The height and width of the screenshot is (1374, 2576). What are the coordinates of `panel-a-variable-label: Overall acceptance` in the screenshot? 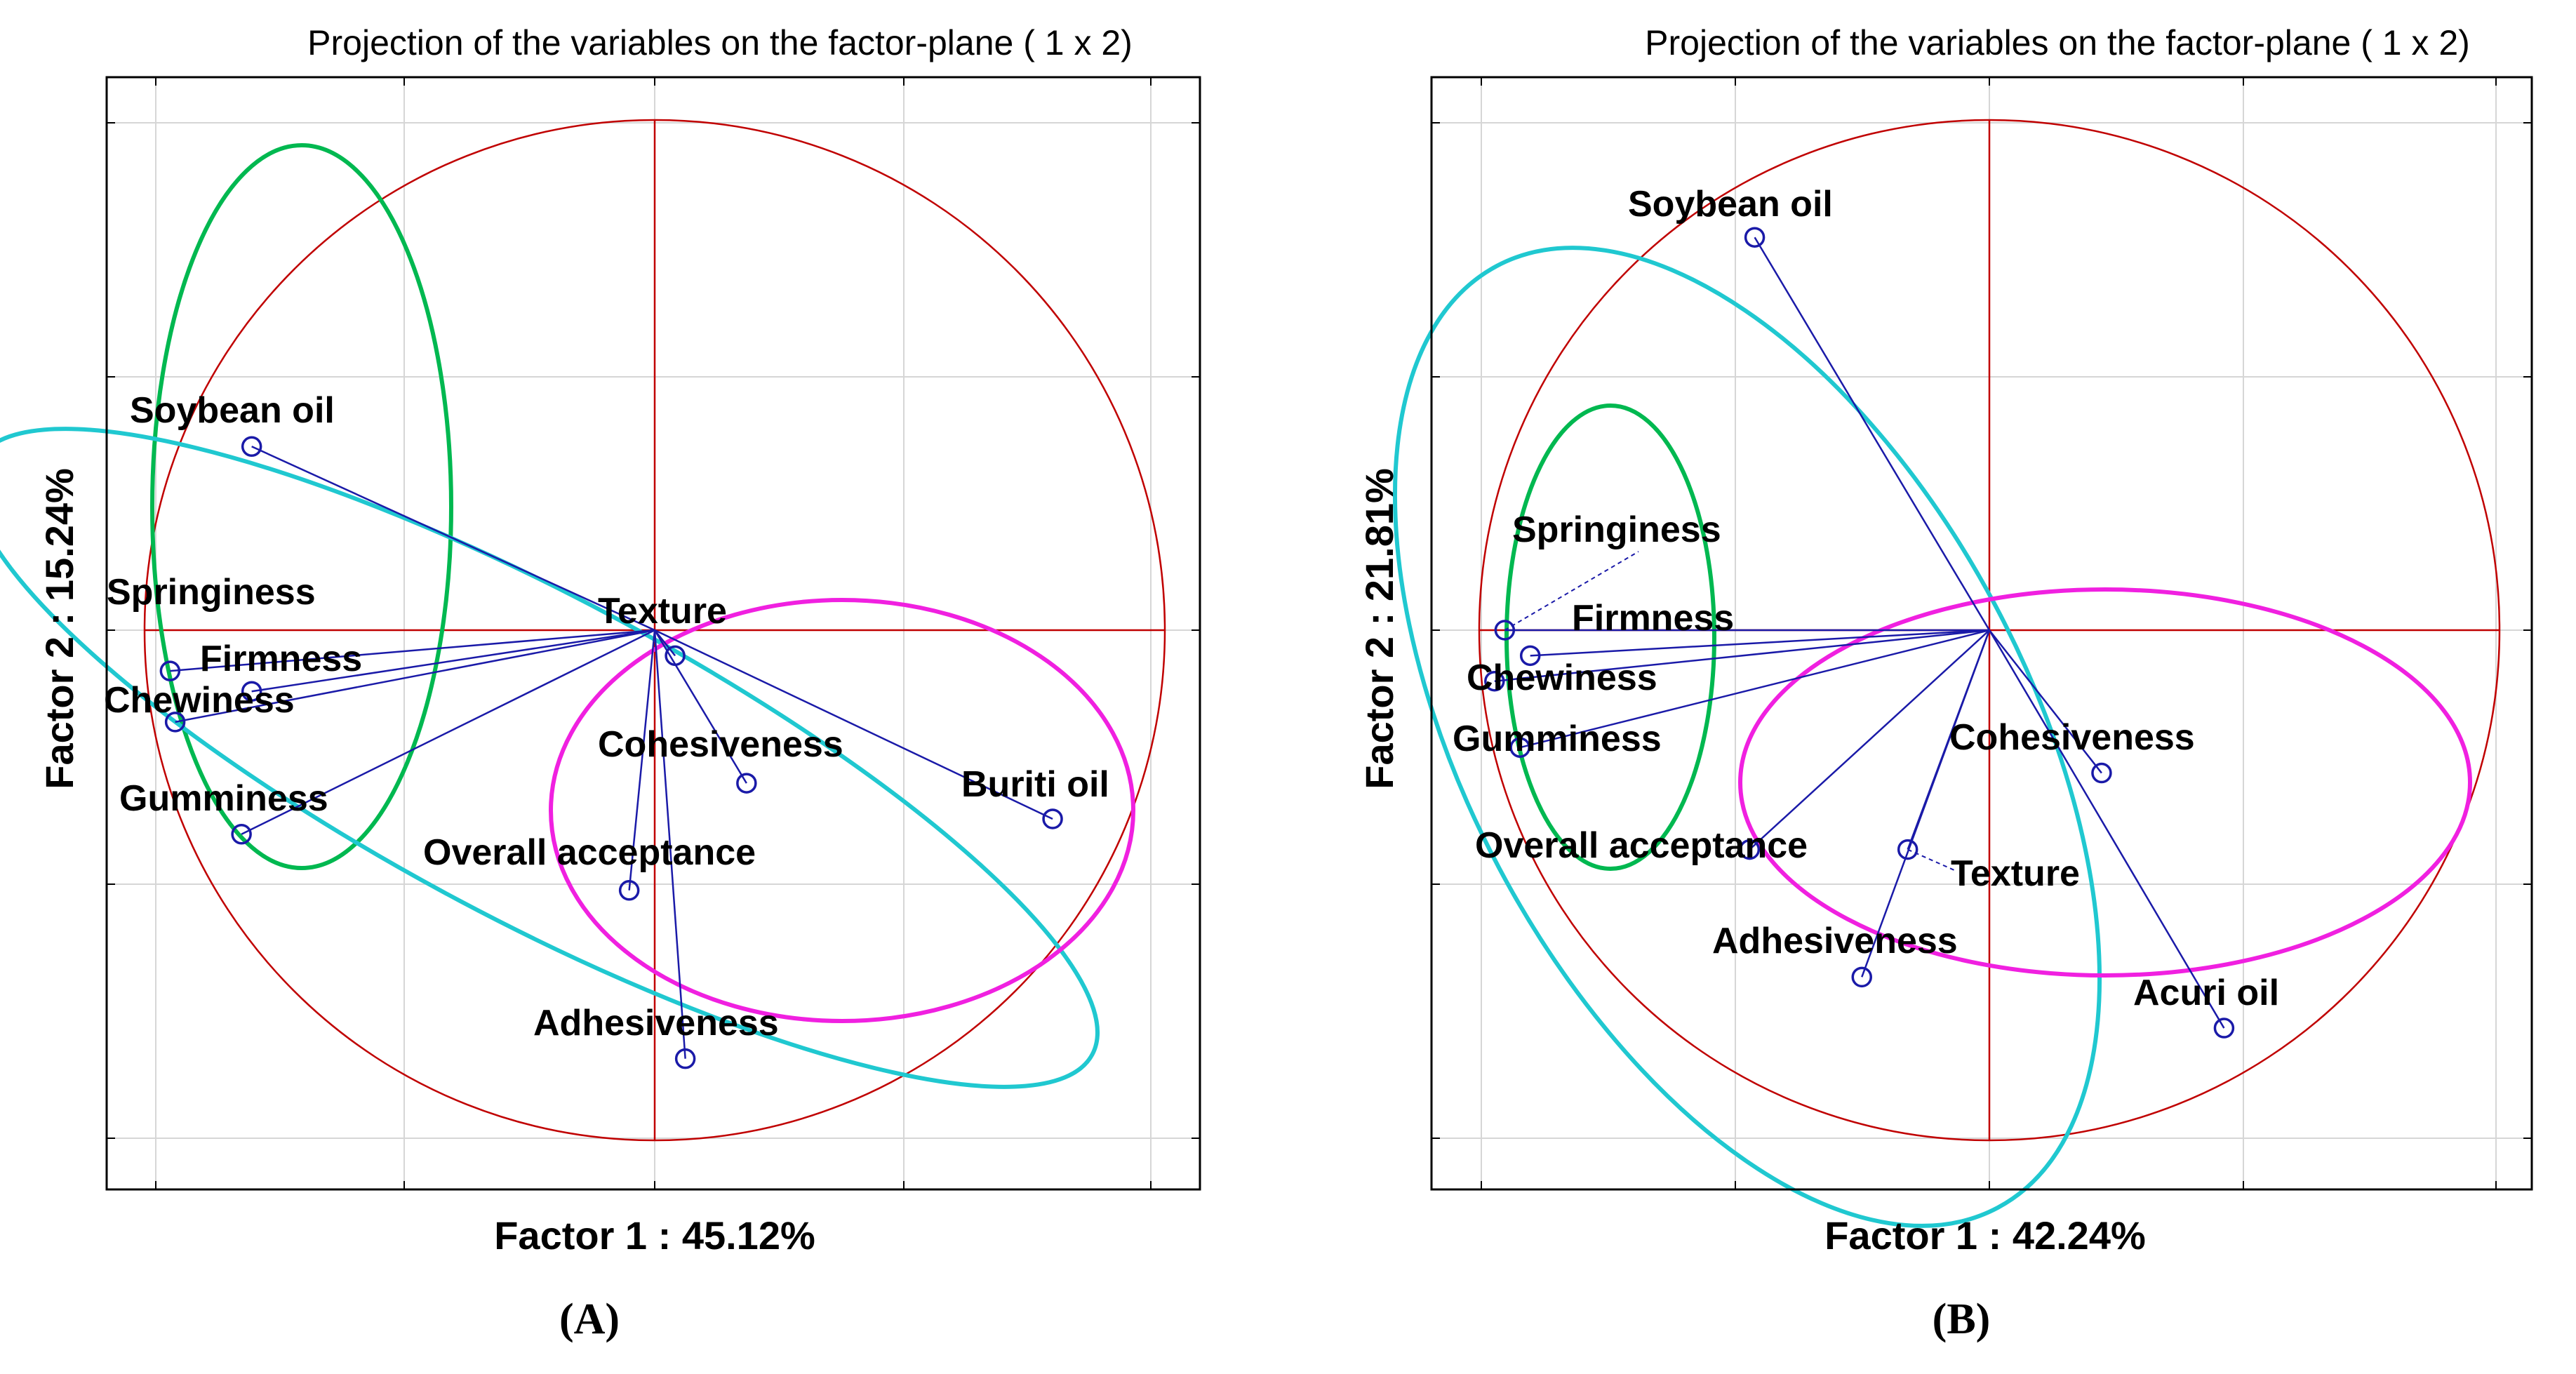 It's located at (589, 852).